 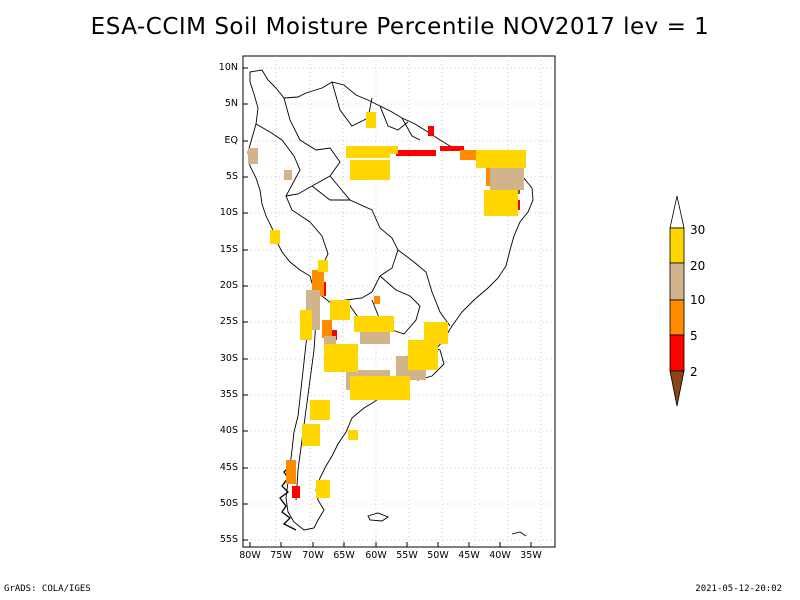 What do you see at coordinates (228, 249) in the screenshot?
I see `lat-label: 15S` at bounding box center [228, 249].